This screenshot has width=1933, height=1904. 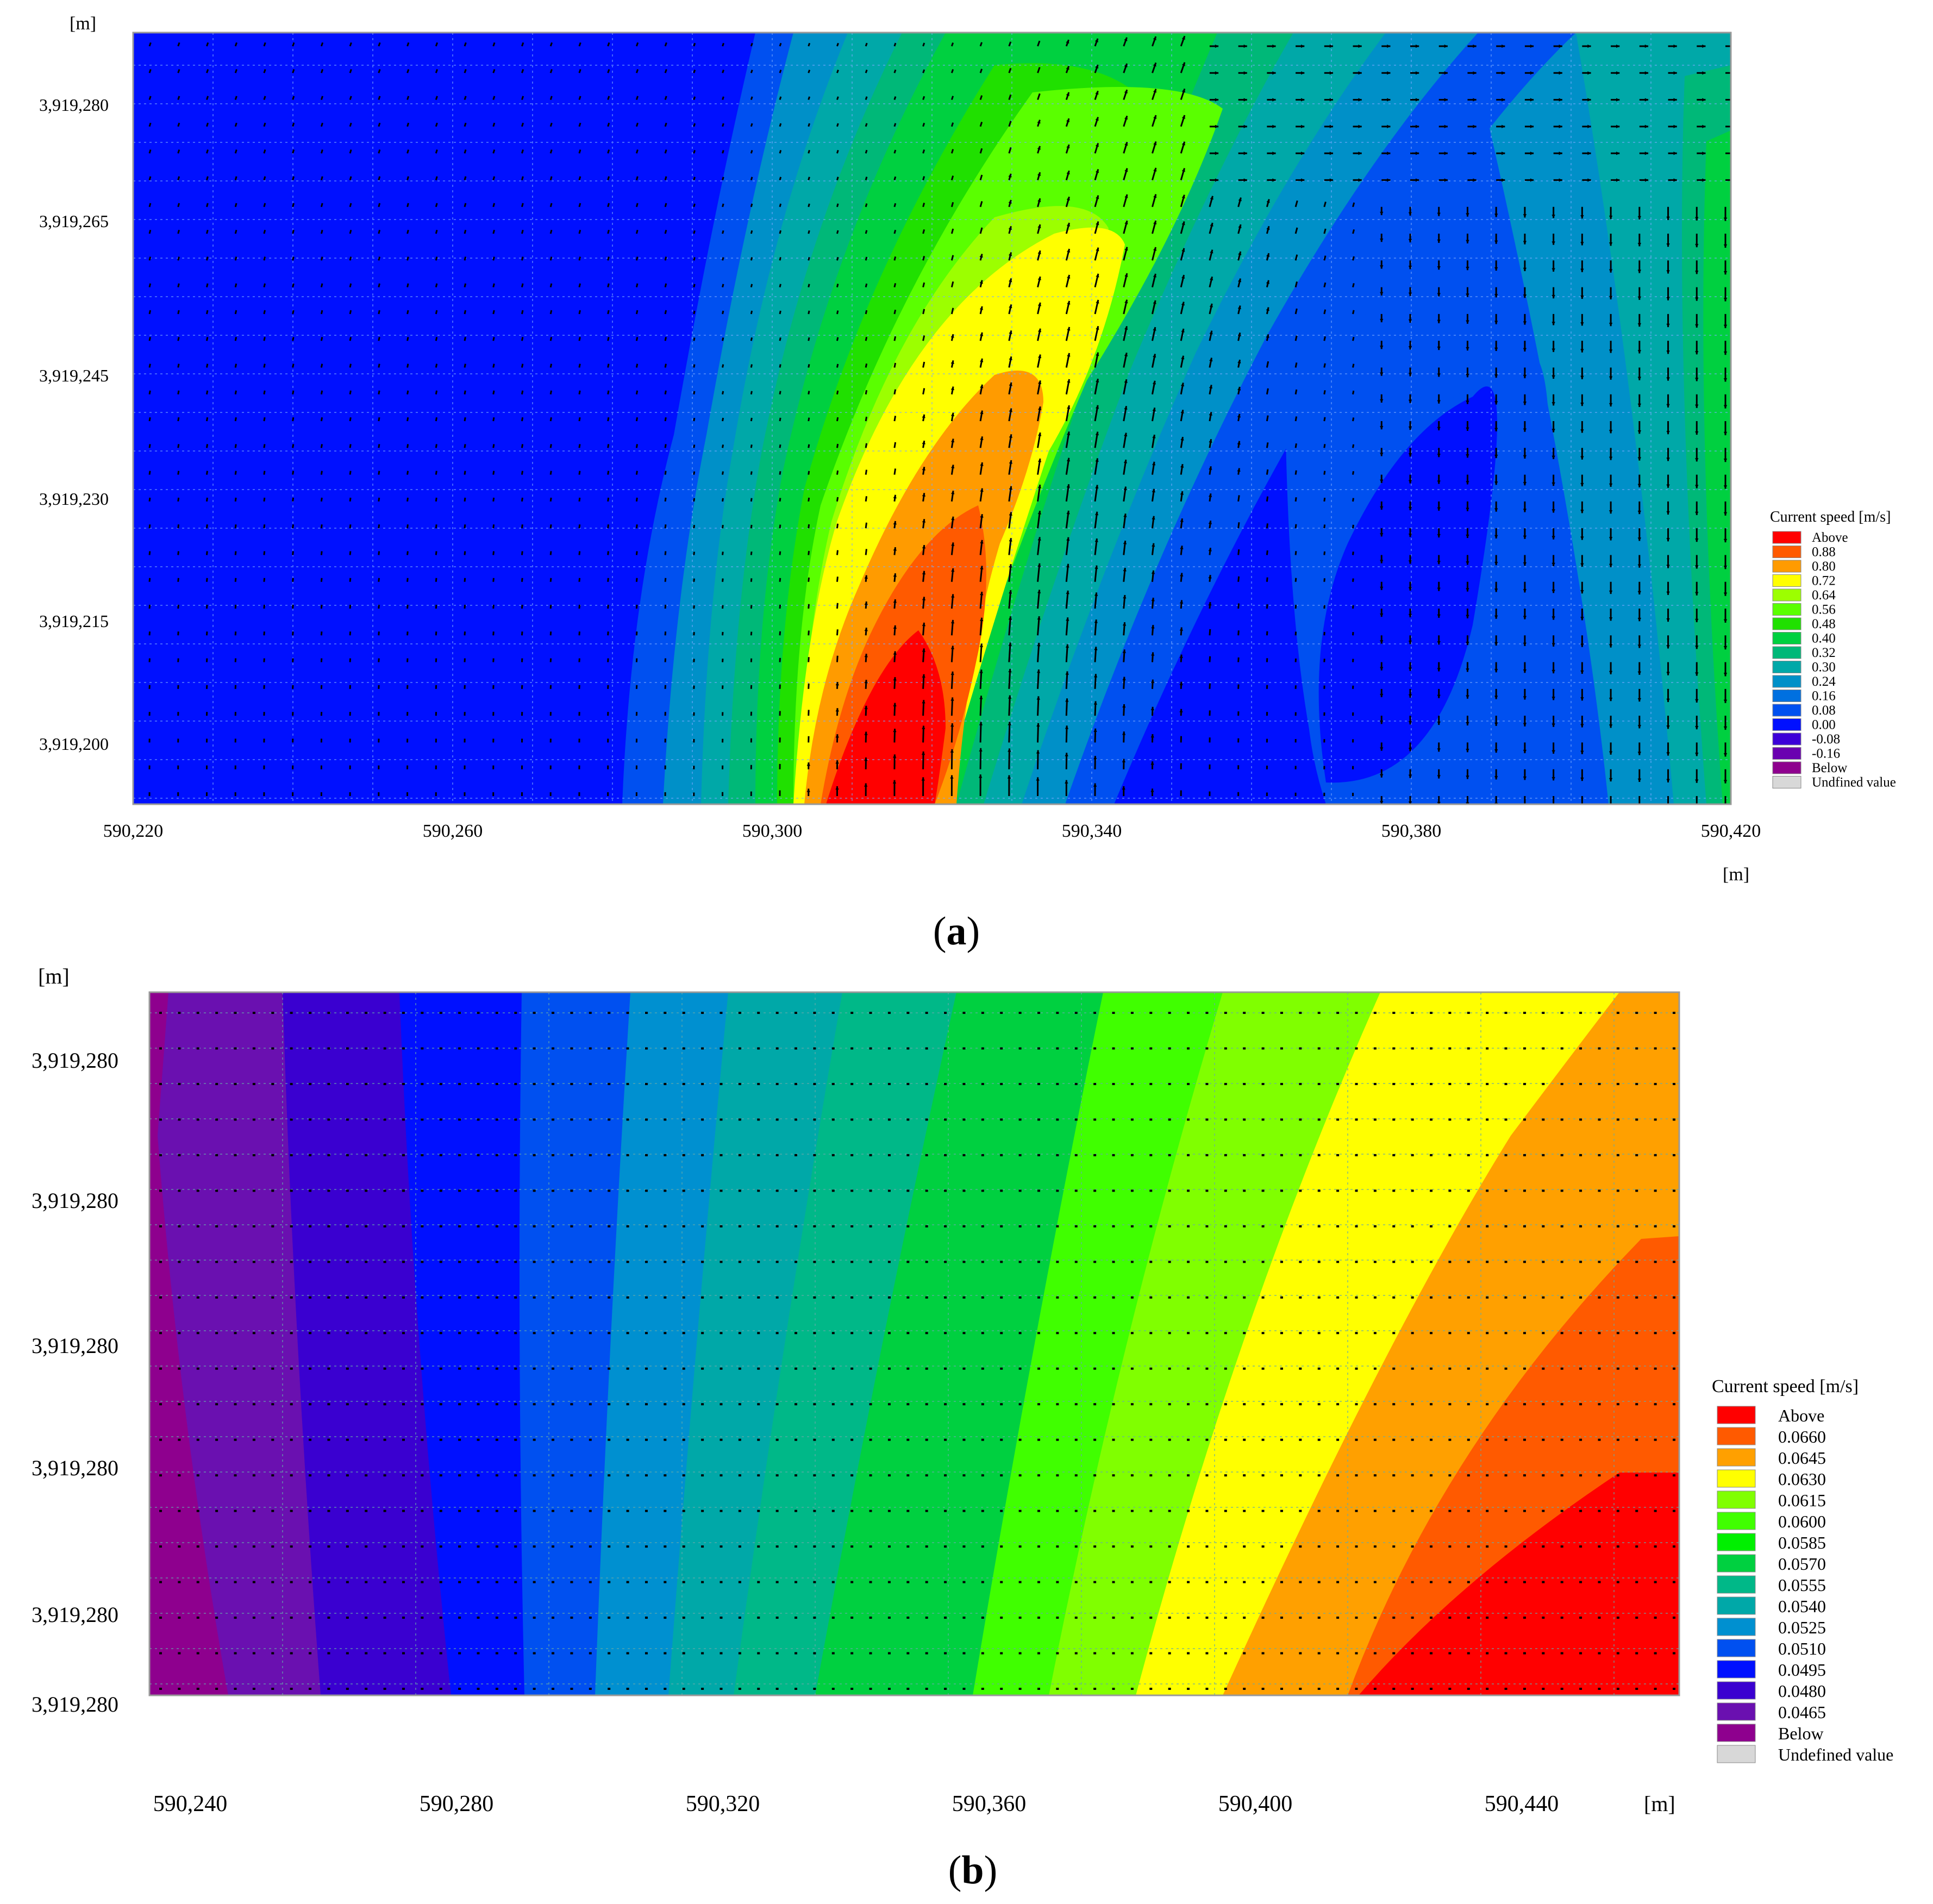 I want to click on legend-swatch, so click(x=1787, y=552).